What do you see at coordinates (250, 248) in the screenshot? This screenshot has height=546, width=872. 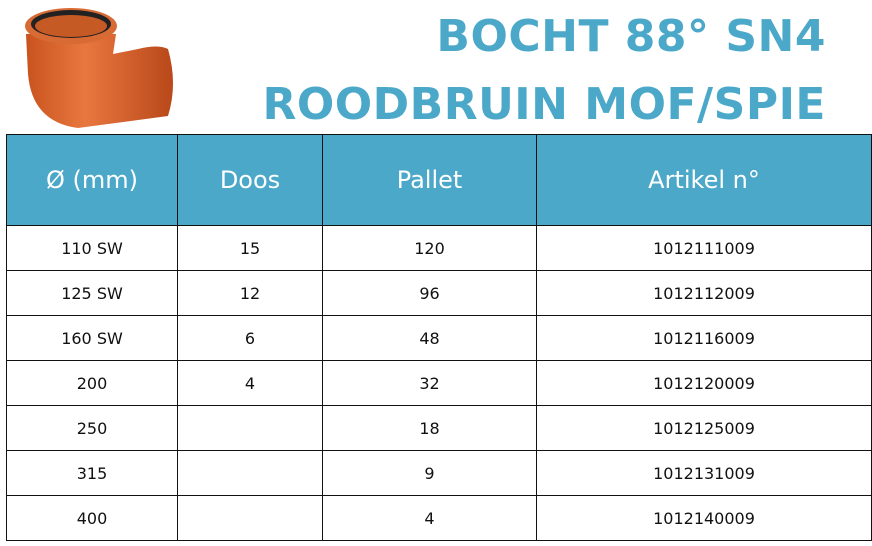 I see `cell-doos: 15` at bounding box center [250, 248].